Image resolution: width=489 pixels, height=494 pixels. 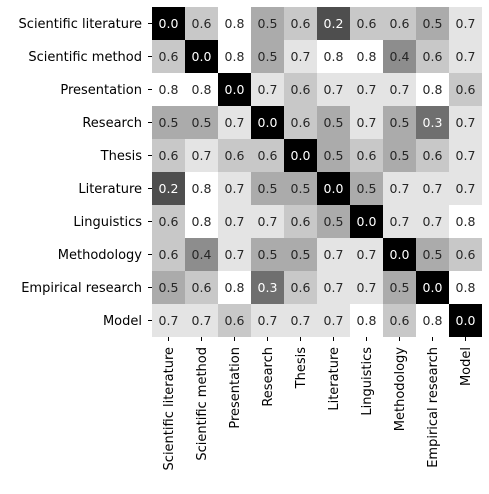 I want to click on column-label: Scientific method, so click(x=202, y=404).